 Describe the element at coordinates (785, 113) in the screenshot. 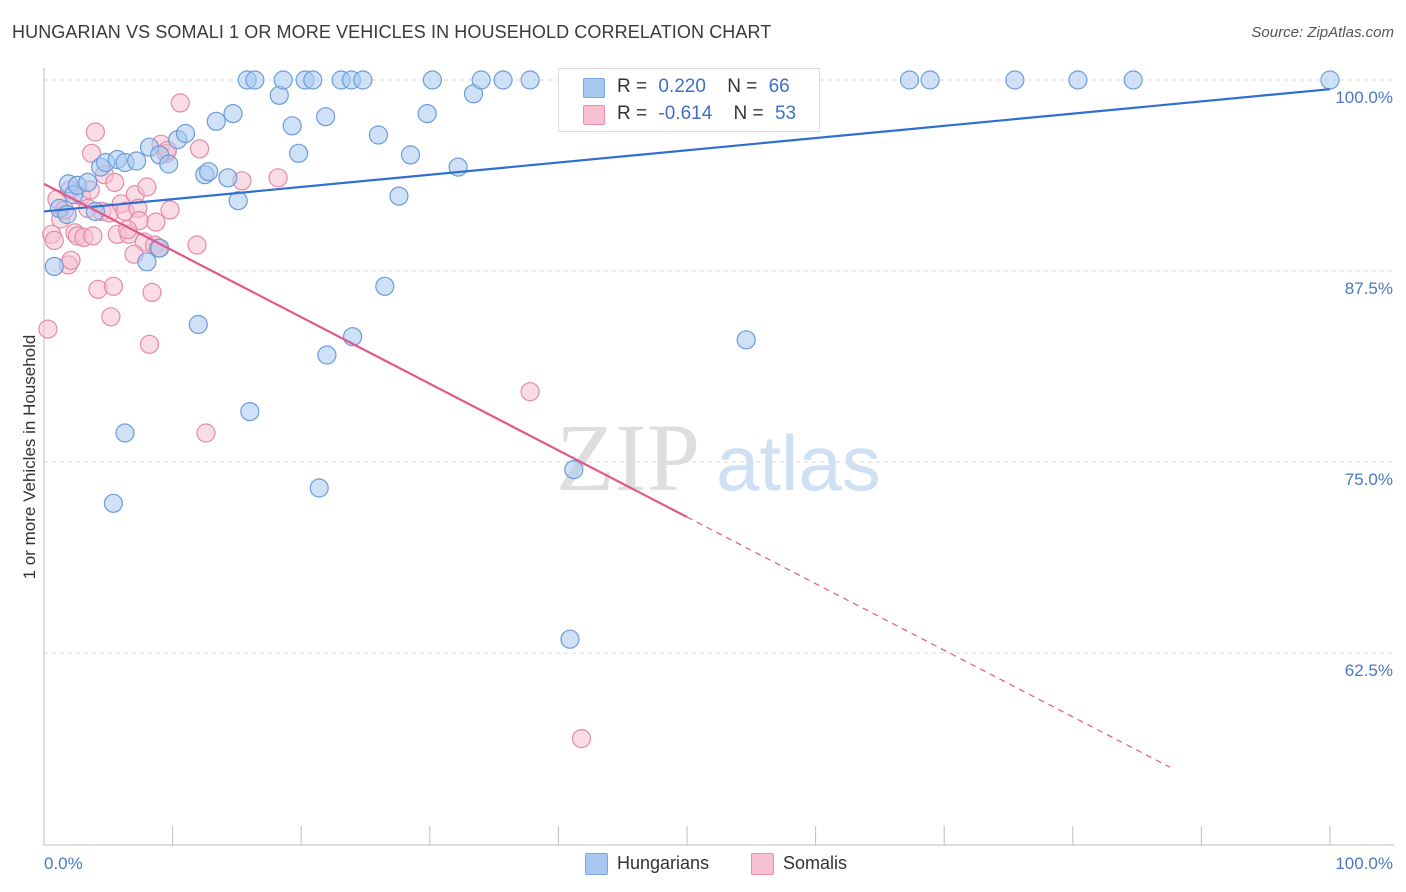

I see `n-value: 53` at that location.